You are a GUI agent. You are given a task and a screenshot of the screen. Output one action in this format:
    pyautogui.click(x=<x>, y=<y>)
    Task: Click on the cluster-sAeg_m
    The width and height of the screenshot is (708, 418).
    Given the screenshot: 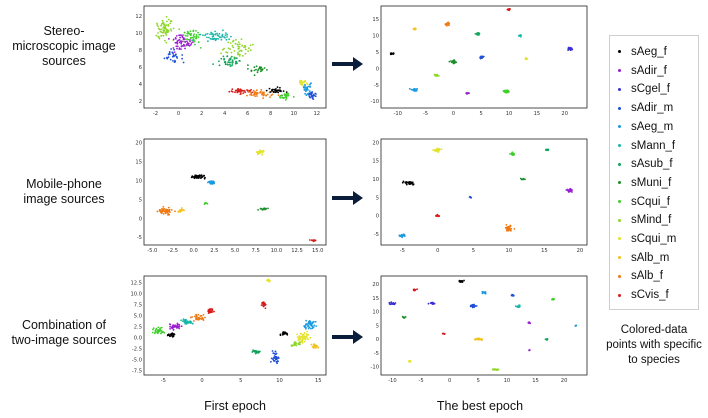 What is the action you would take?
    pyautogui.click(x=211, y=182)
    